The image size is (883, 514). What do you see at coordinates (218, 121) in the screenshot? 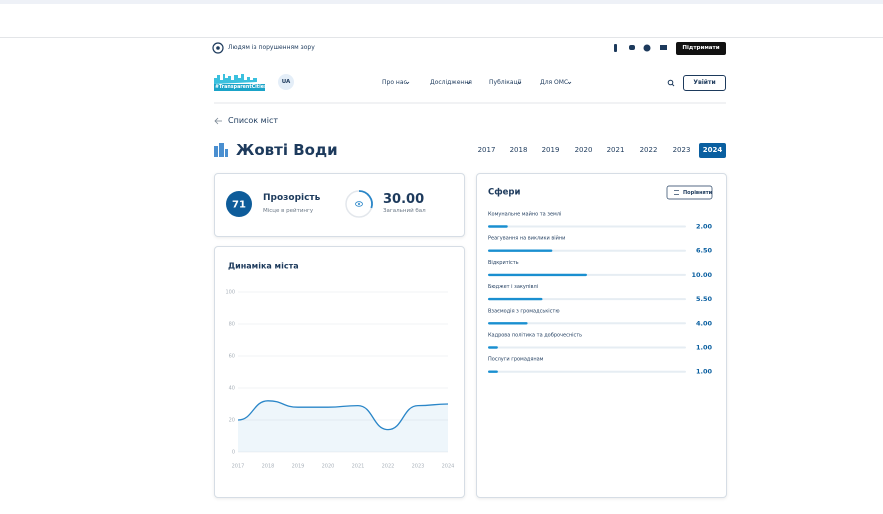
I see `back-arrow` at bounding box center [218, 121].